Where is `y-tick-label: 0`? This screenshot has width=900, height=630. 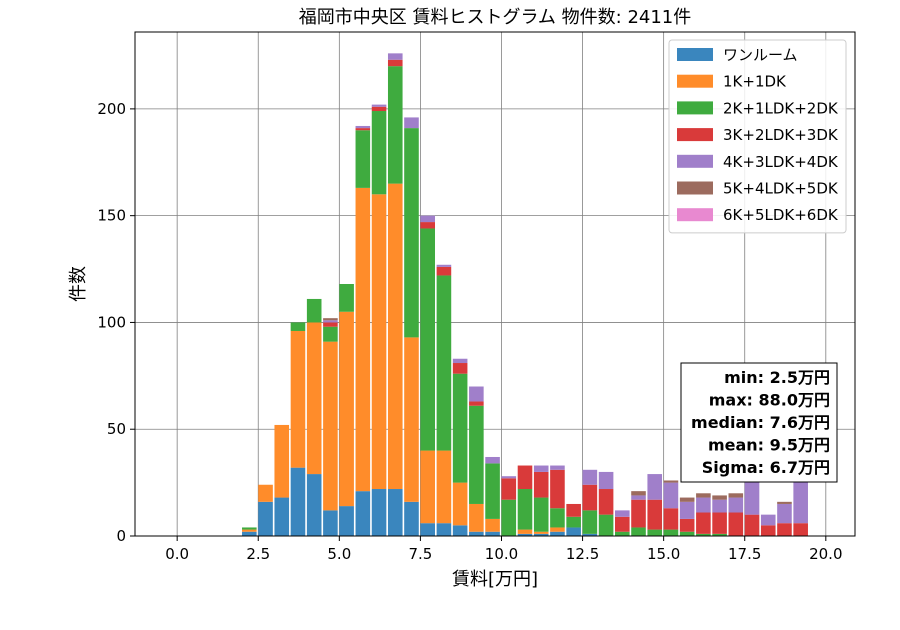 y-tick-label: 0 is located at coordinates (121, 536).